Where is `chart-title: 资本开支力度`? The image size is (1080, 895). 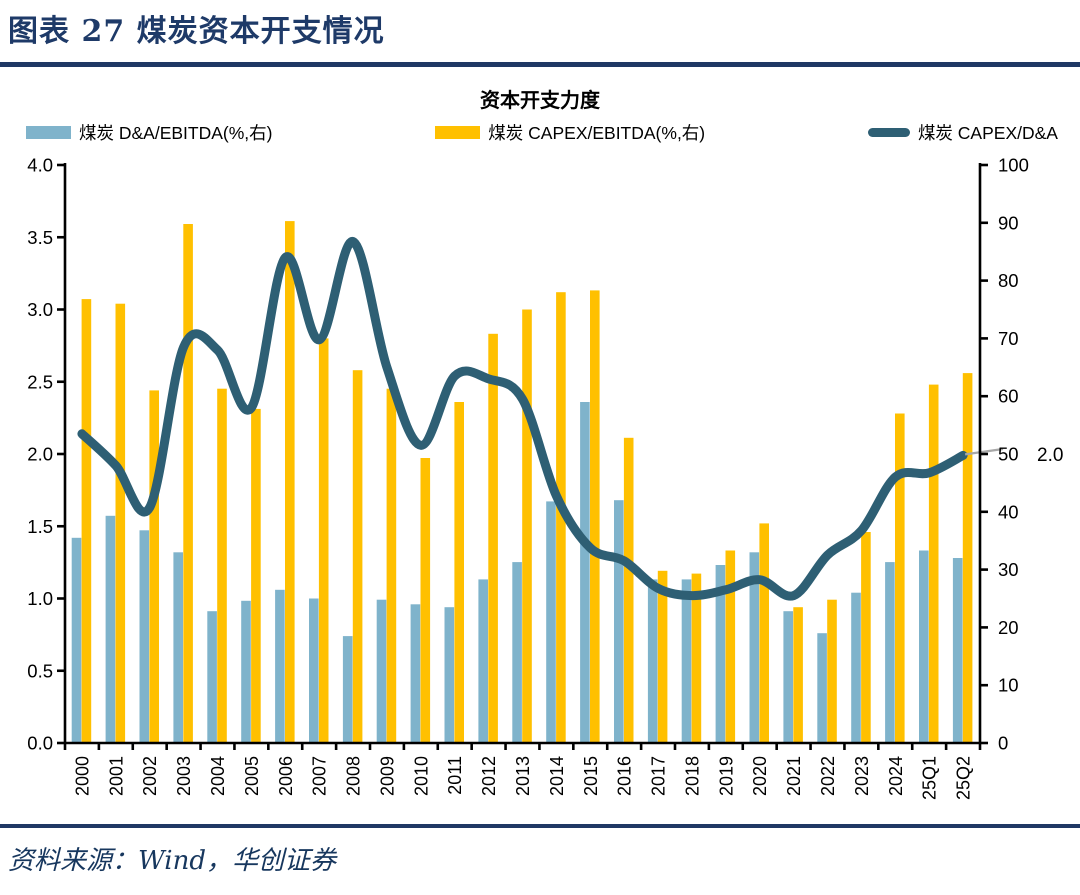
chart-title: 资本开支力度 is located at coordinates (540, 101).